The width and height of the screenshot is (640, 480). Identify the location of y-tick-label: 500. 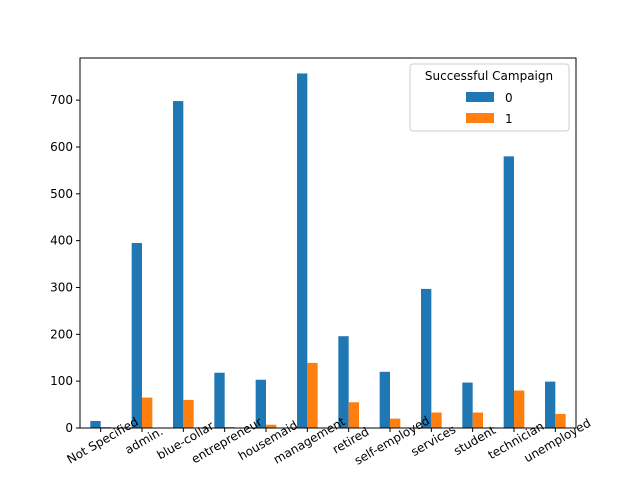
(61, 194).